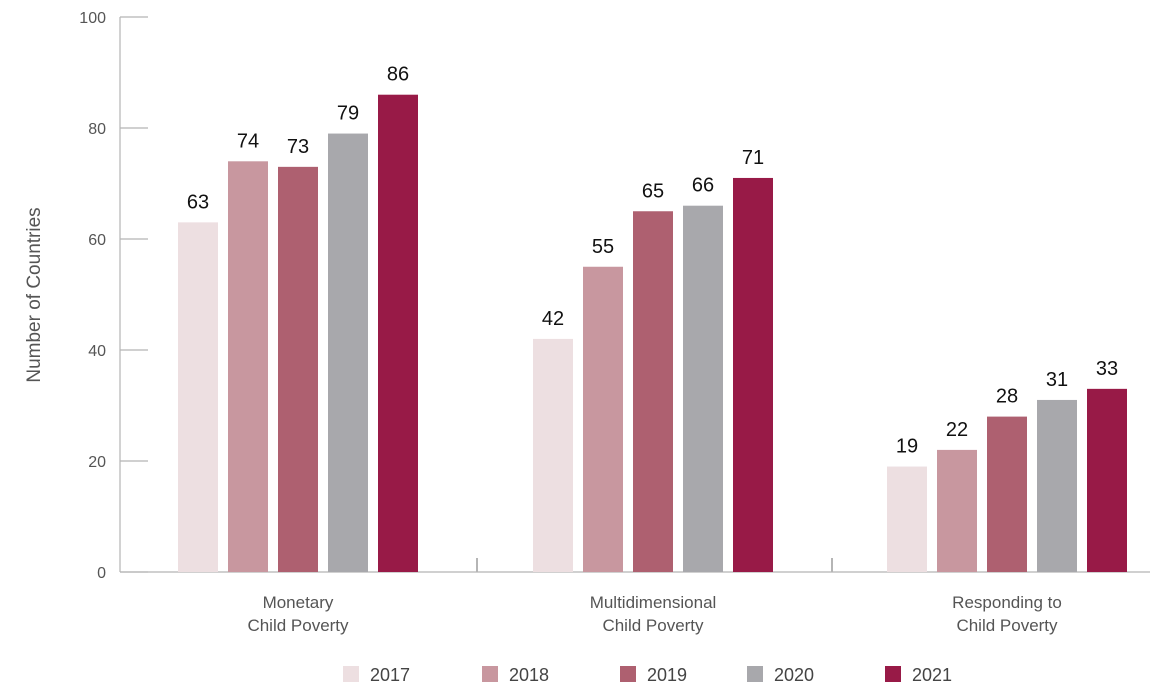  What do you see at coordinates (932, 674) in the screenshot?
I see `legend-label: 2021` at bounding box center [932, 674].